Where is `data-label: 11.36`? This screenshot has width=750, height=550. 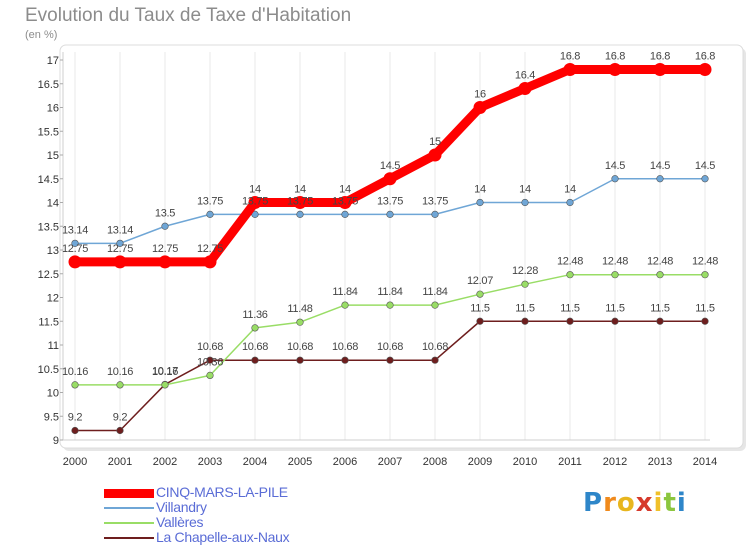
data-label: 11.36 is located at coordinates (254, 315).